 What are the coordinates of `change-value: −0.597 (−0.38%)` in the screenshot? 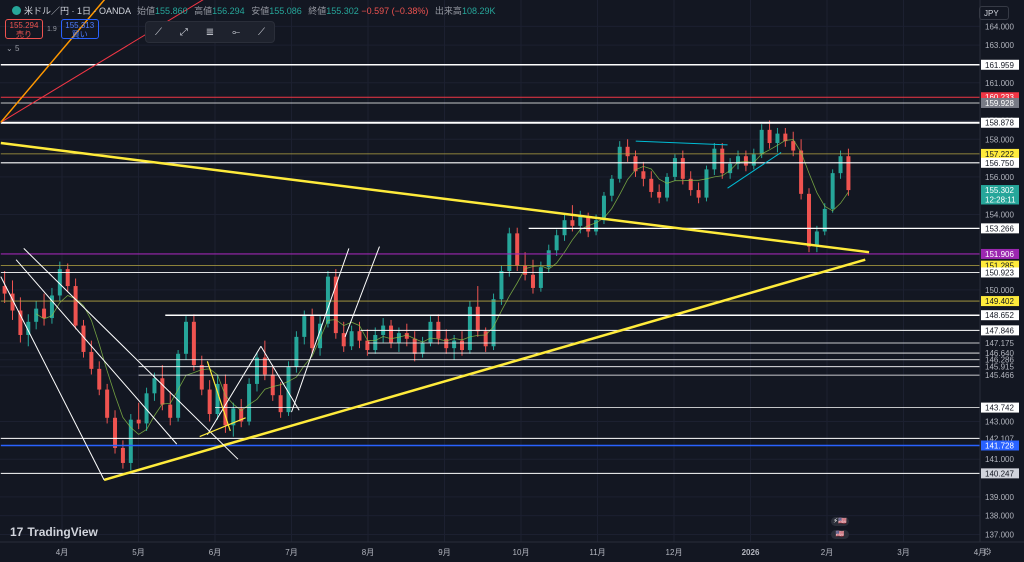 It's located at (395, 11).